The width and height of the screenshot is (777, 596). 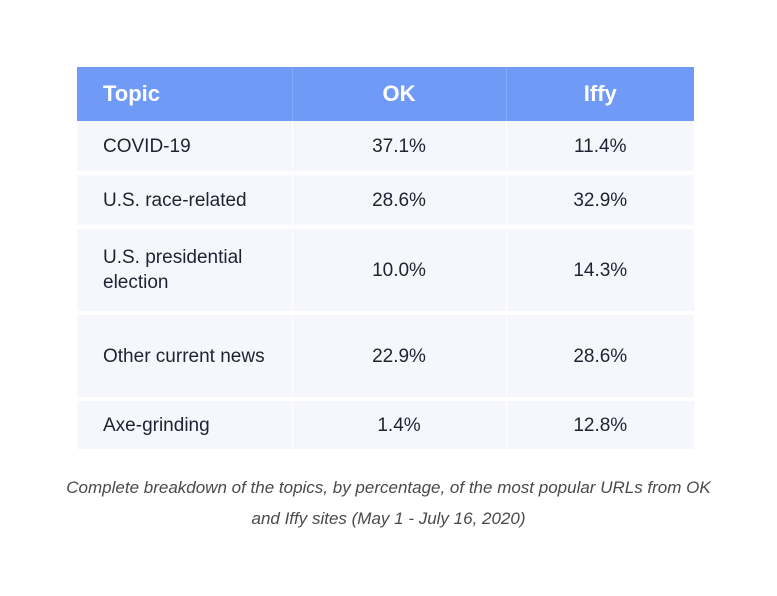 What do you see at coordinates (600, 357) in the screenshot?
I see `cell-iffy: 28.6%` at bounding box center [600, 357].